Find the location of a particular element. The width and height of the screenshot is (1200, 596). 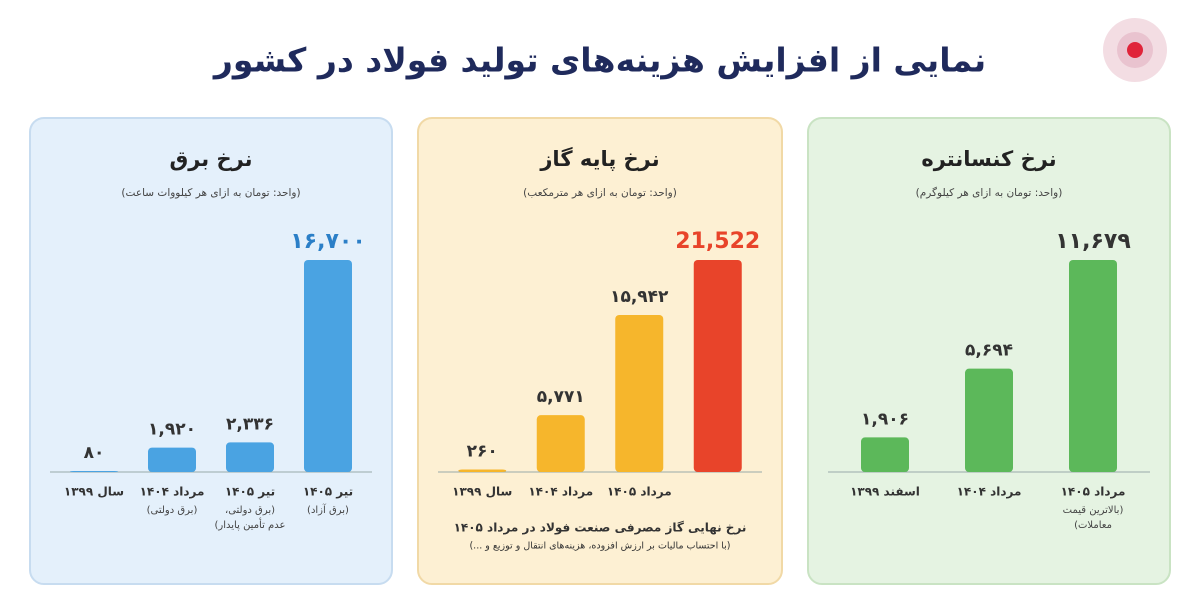

value-label: ۱۱,۶۷۹ is located at coordinates (1093, 241).